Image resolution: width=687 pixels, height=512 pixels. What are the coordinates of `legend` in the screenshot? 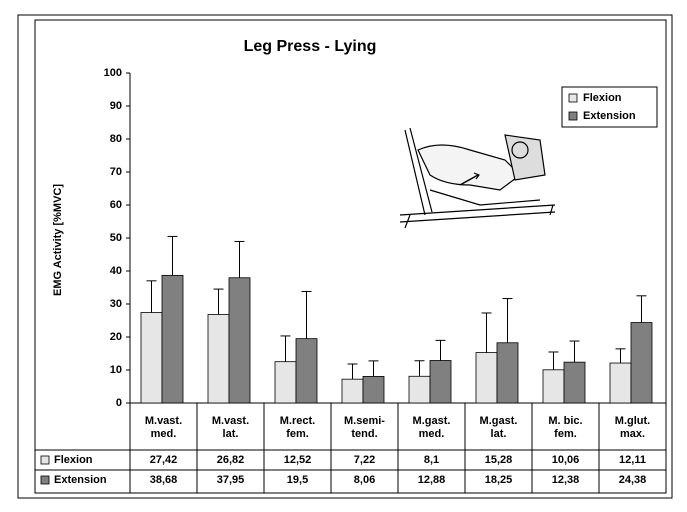 It's located at (609, 107).